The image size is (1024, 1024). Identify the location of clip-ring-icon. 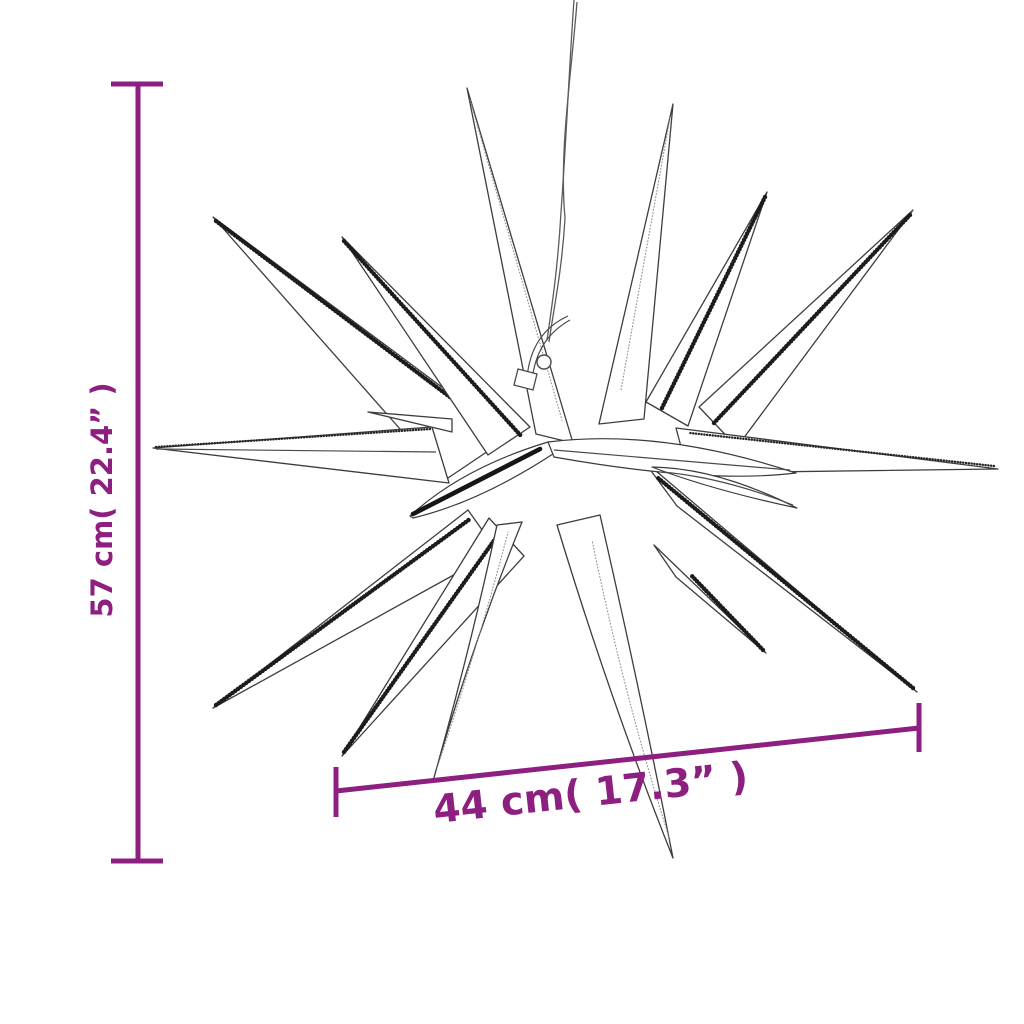
(544, 362).